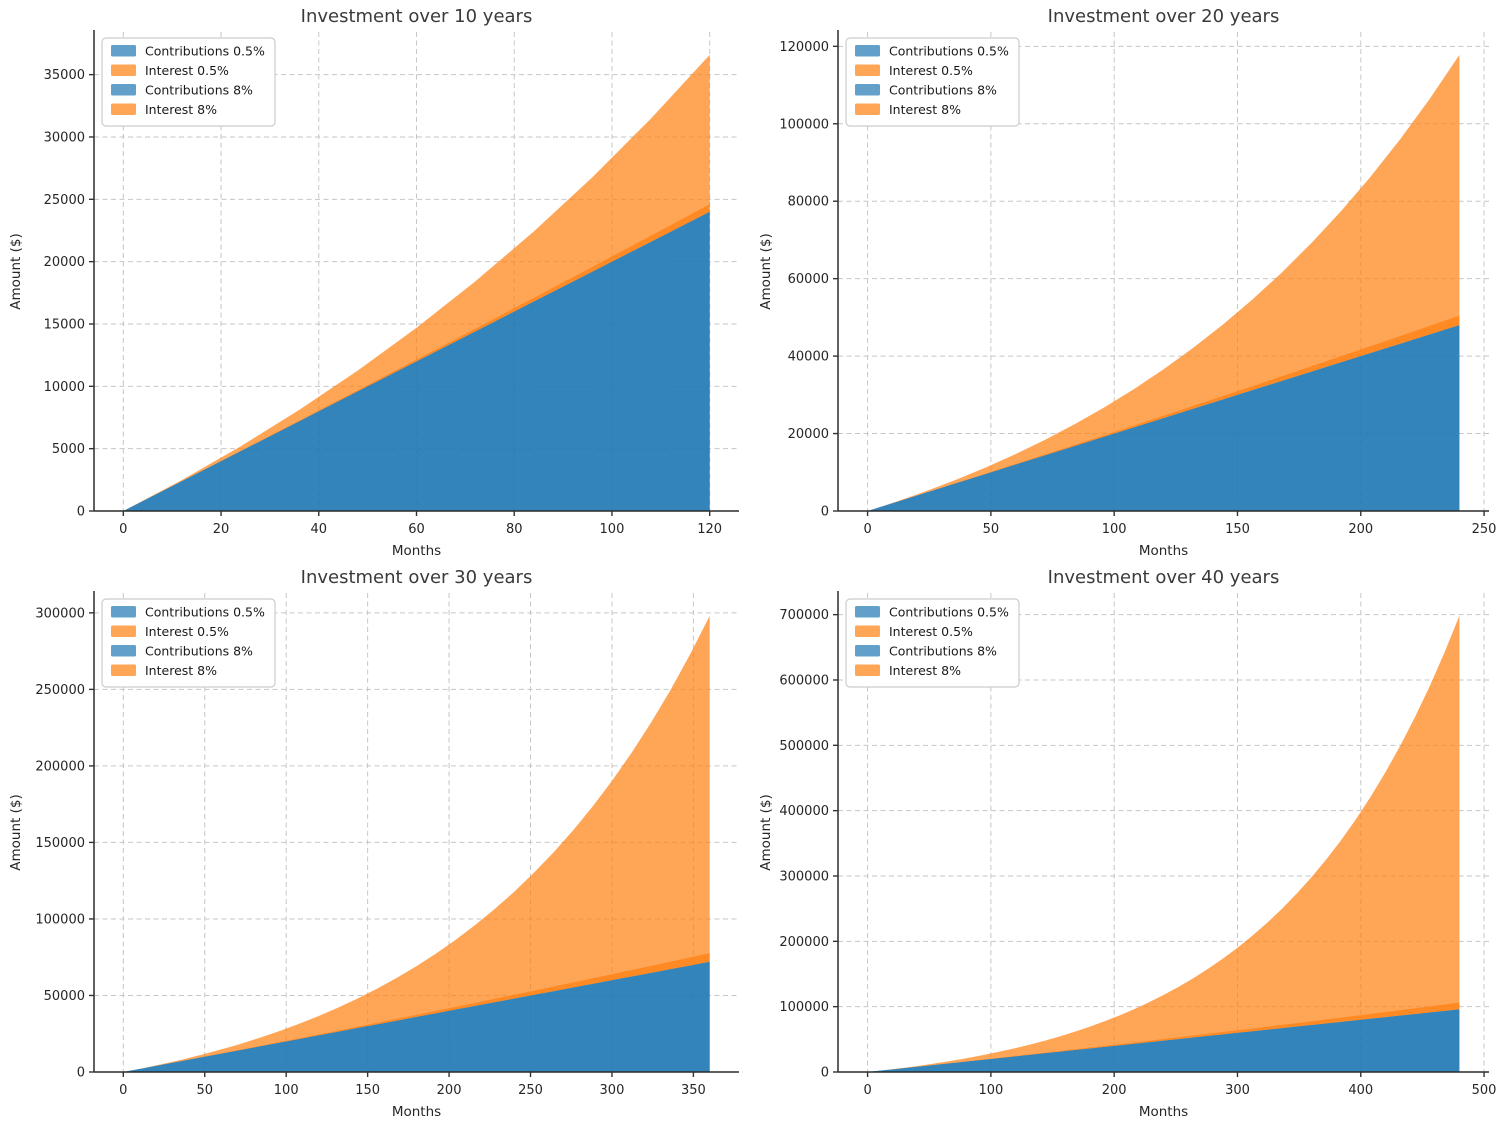  What do you see at coordinates (60, 843) in the screenshot?
I see `y-tick-label: 150000` at bounding box center [60, 843].